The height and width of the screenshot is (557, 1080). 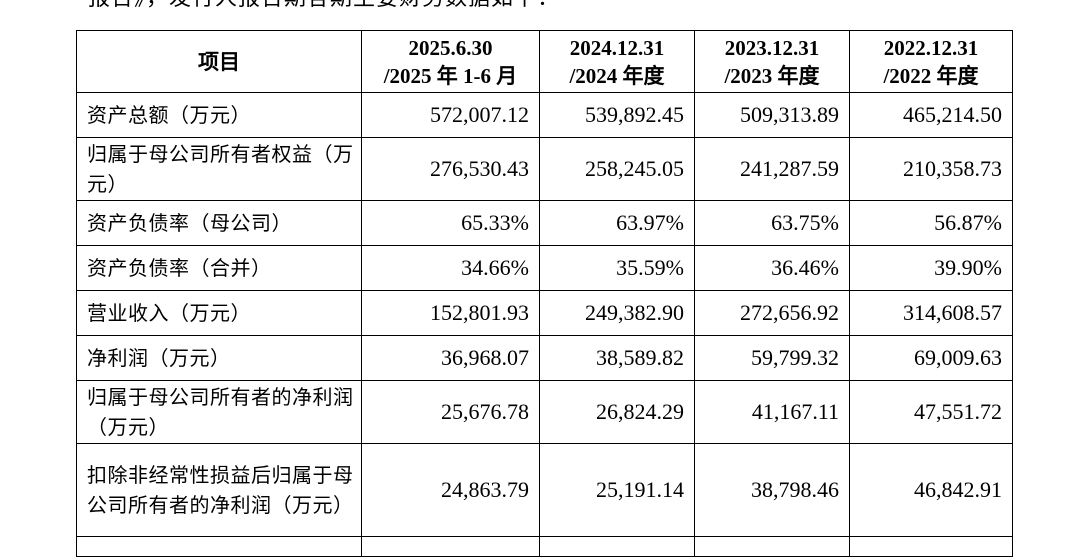 What do you see at coordinates (450, 47) in the screenshot?
I see `header-period-line1: 2025.6.30` at bounding box center [450, 47].